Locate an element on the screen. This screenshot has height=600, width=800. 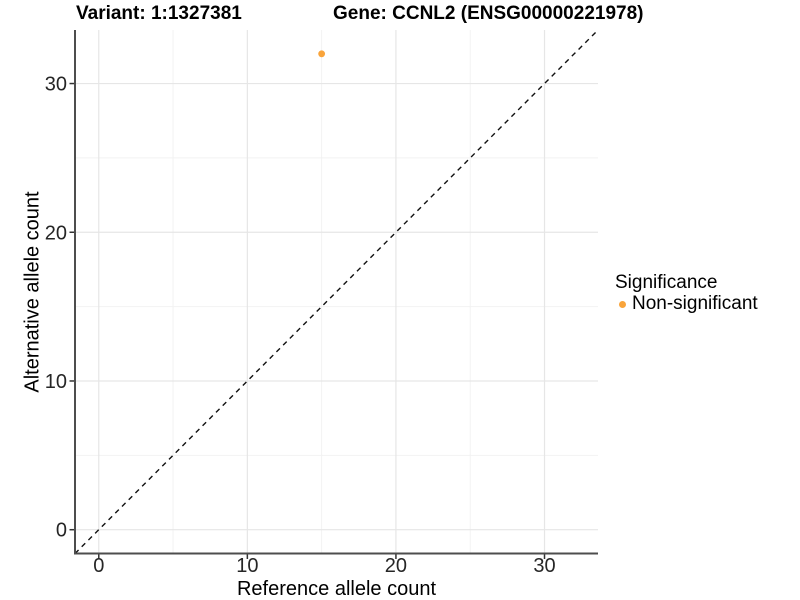
y-axis-title: Alternative allele count is located at coordinates (32, 292).